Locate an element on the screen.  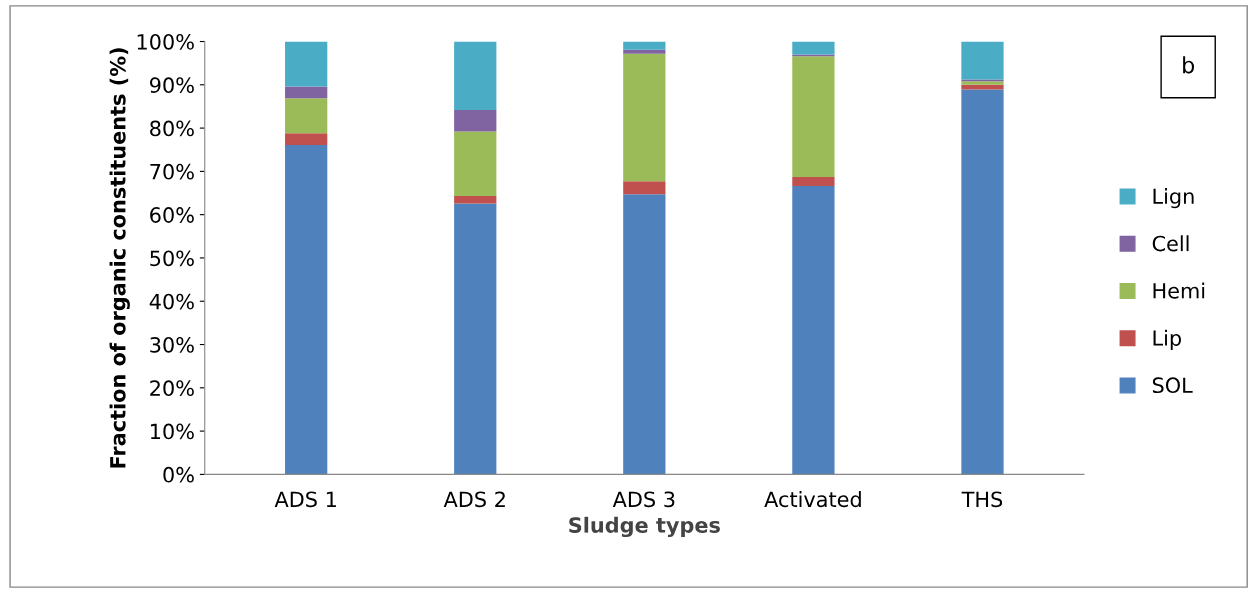
y-tick-label: 80% is located at coordinates (172, 128).